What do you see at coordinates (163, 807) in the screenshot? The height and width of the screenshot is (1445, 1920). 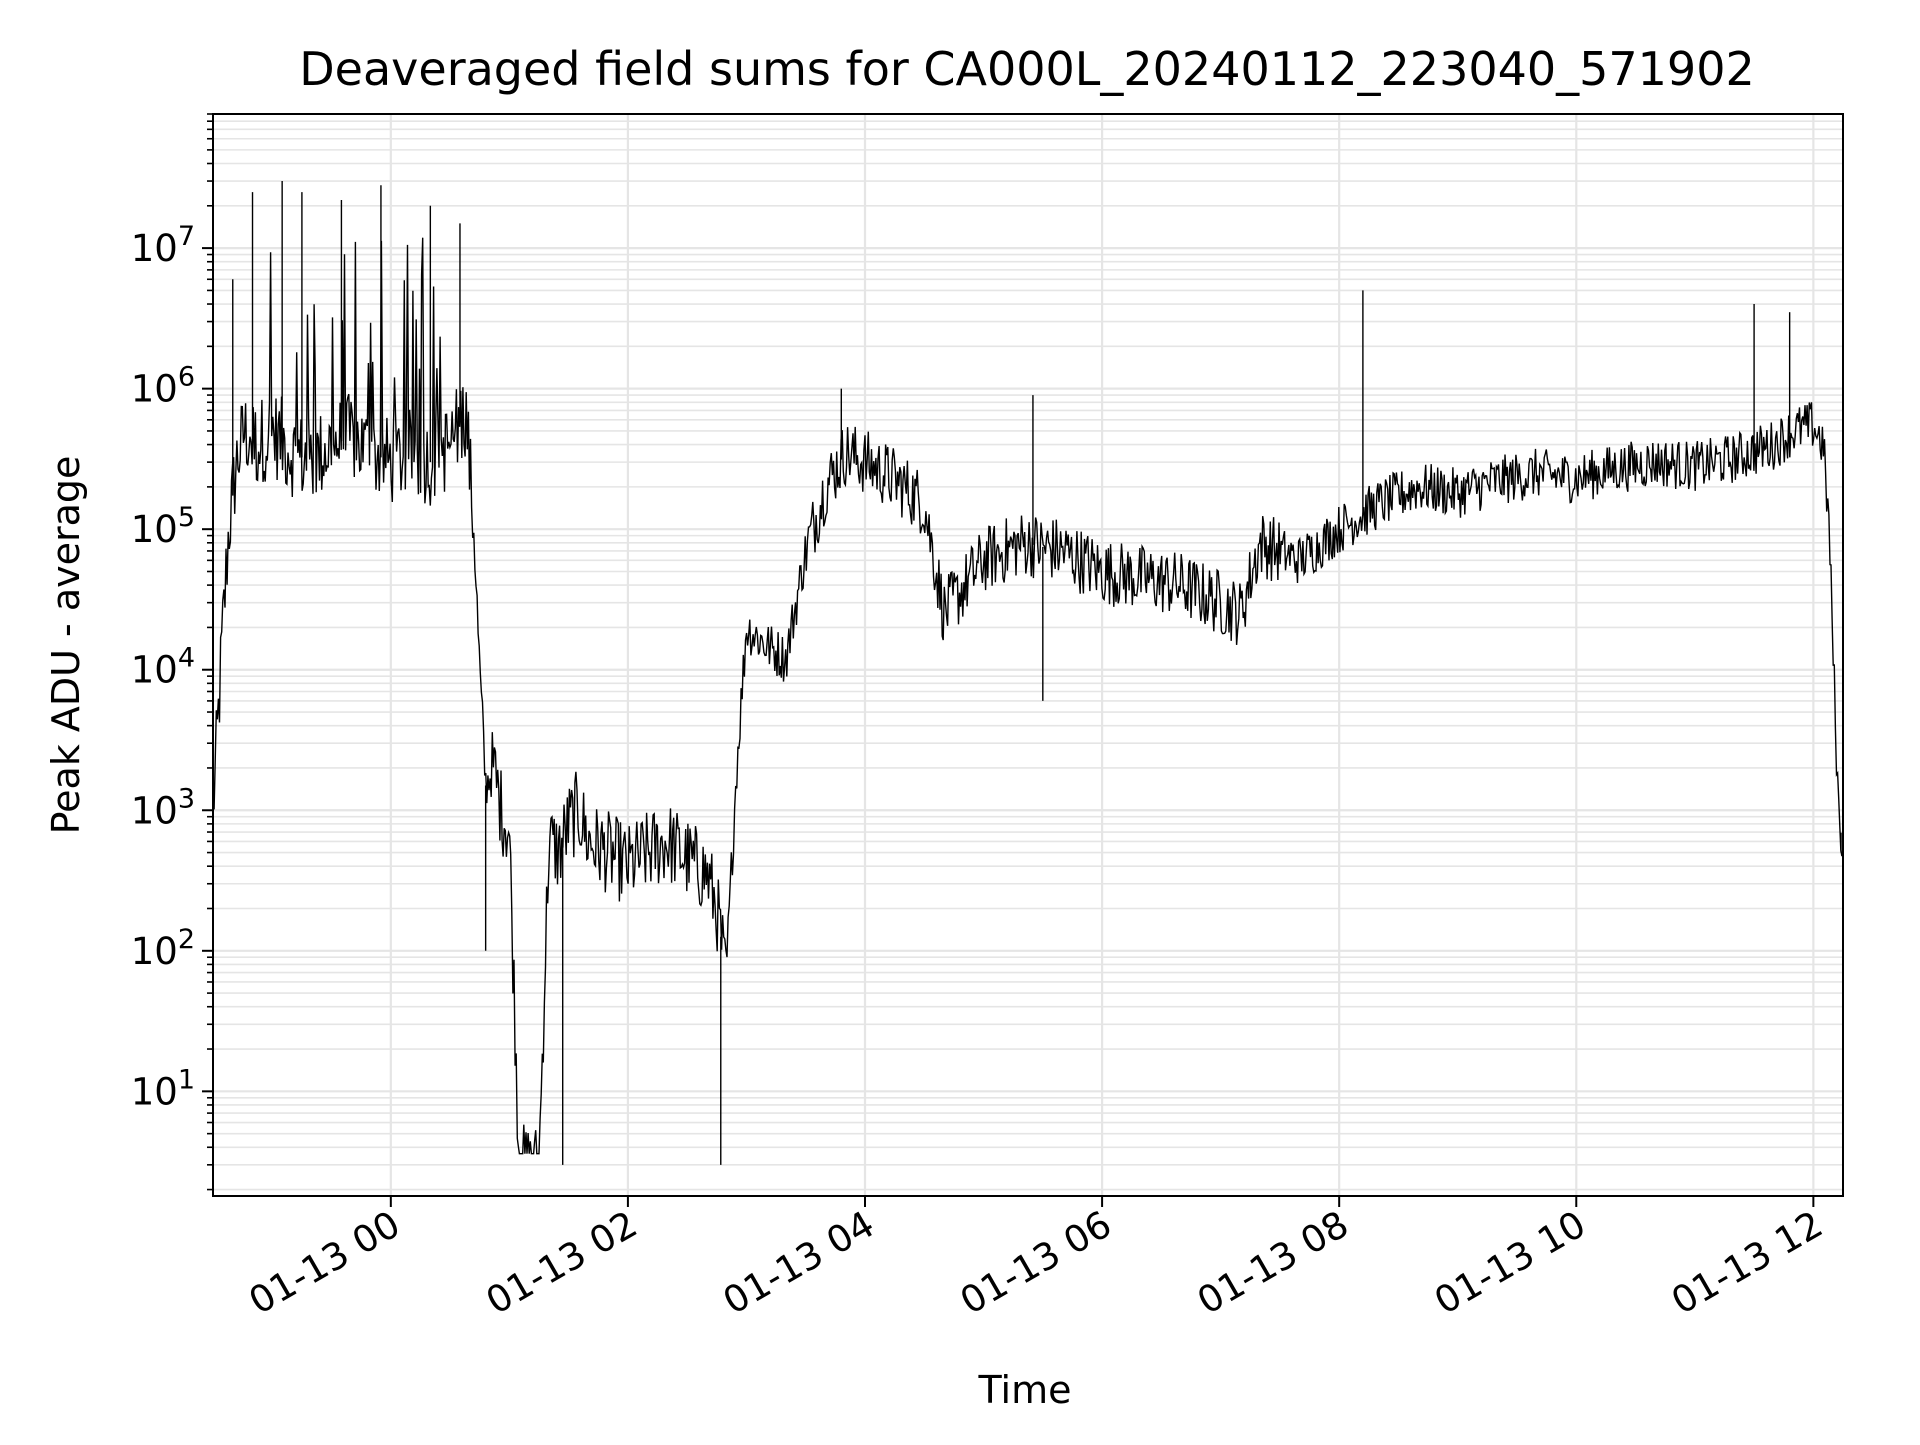 I see `y-tick-label: 10³` at bounding box center [163, 807].